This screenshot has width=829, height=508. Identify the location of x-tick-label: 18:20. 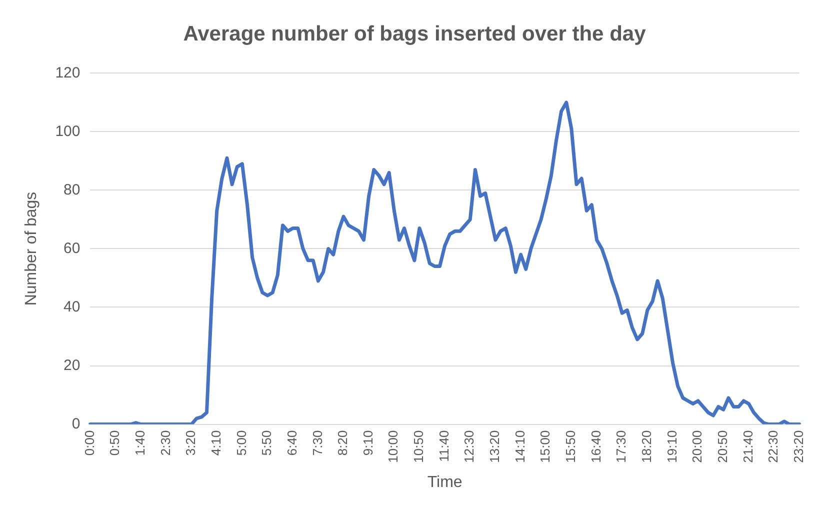
(646, 446).